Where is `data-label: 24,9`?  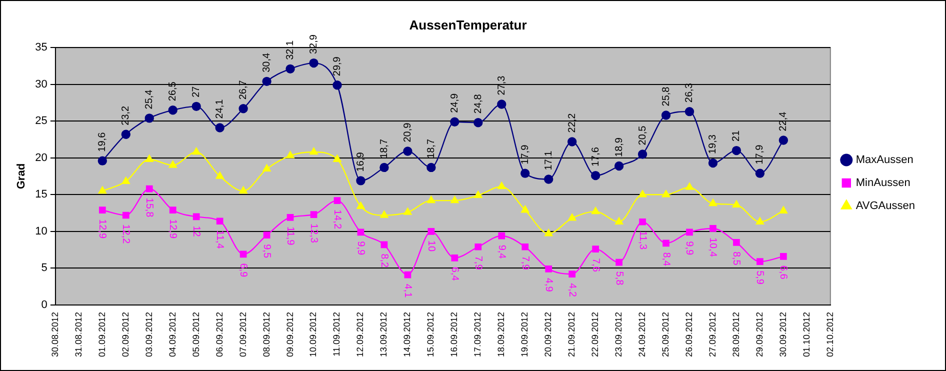 data-label: 24,9 is located at coordinates (454, 102).